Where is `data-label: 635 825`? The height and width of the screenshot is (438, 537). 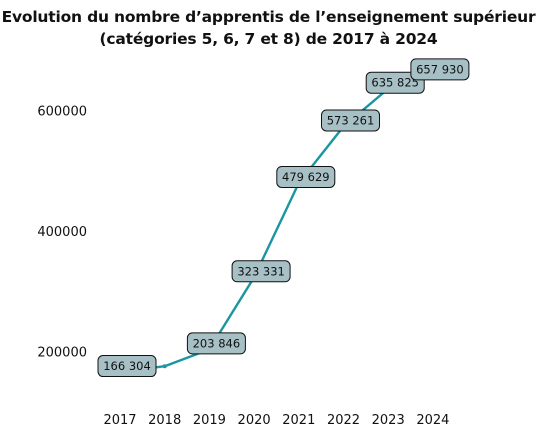
data-label: 635 825 is located at coordinates (395, 82).